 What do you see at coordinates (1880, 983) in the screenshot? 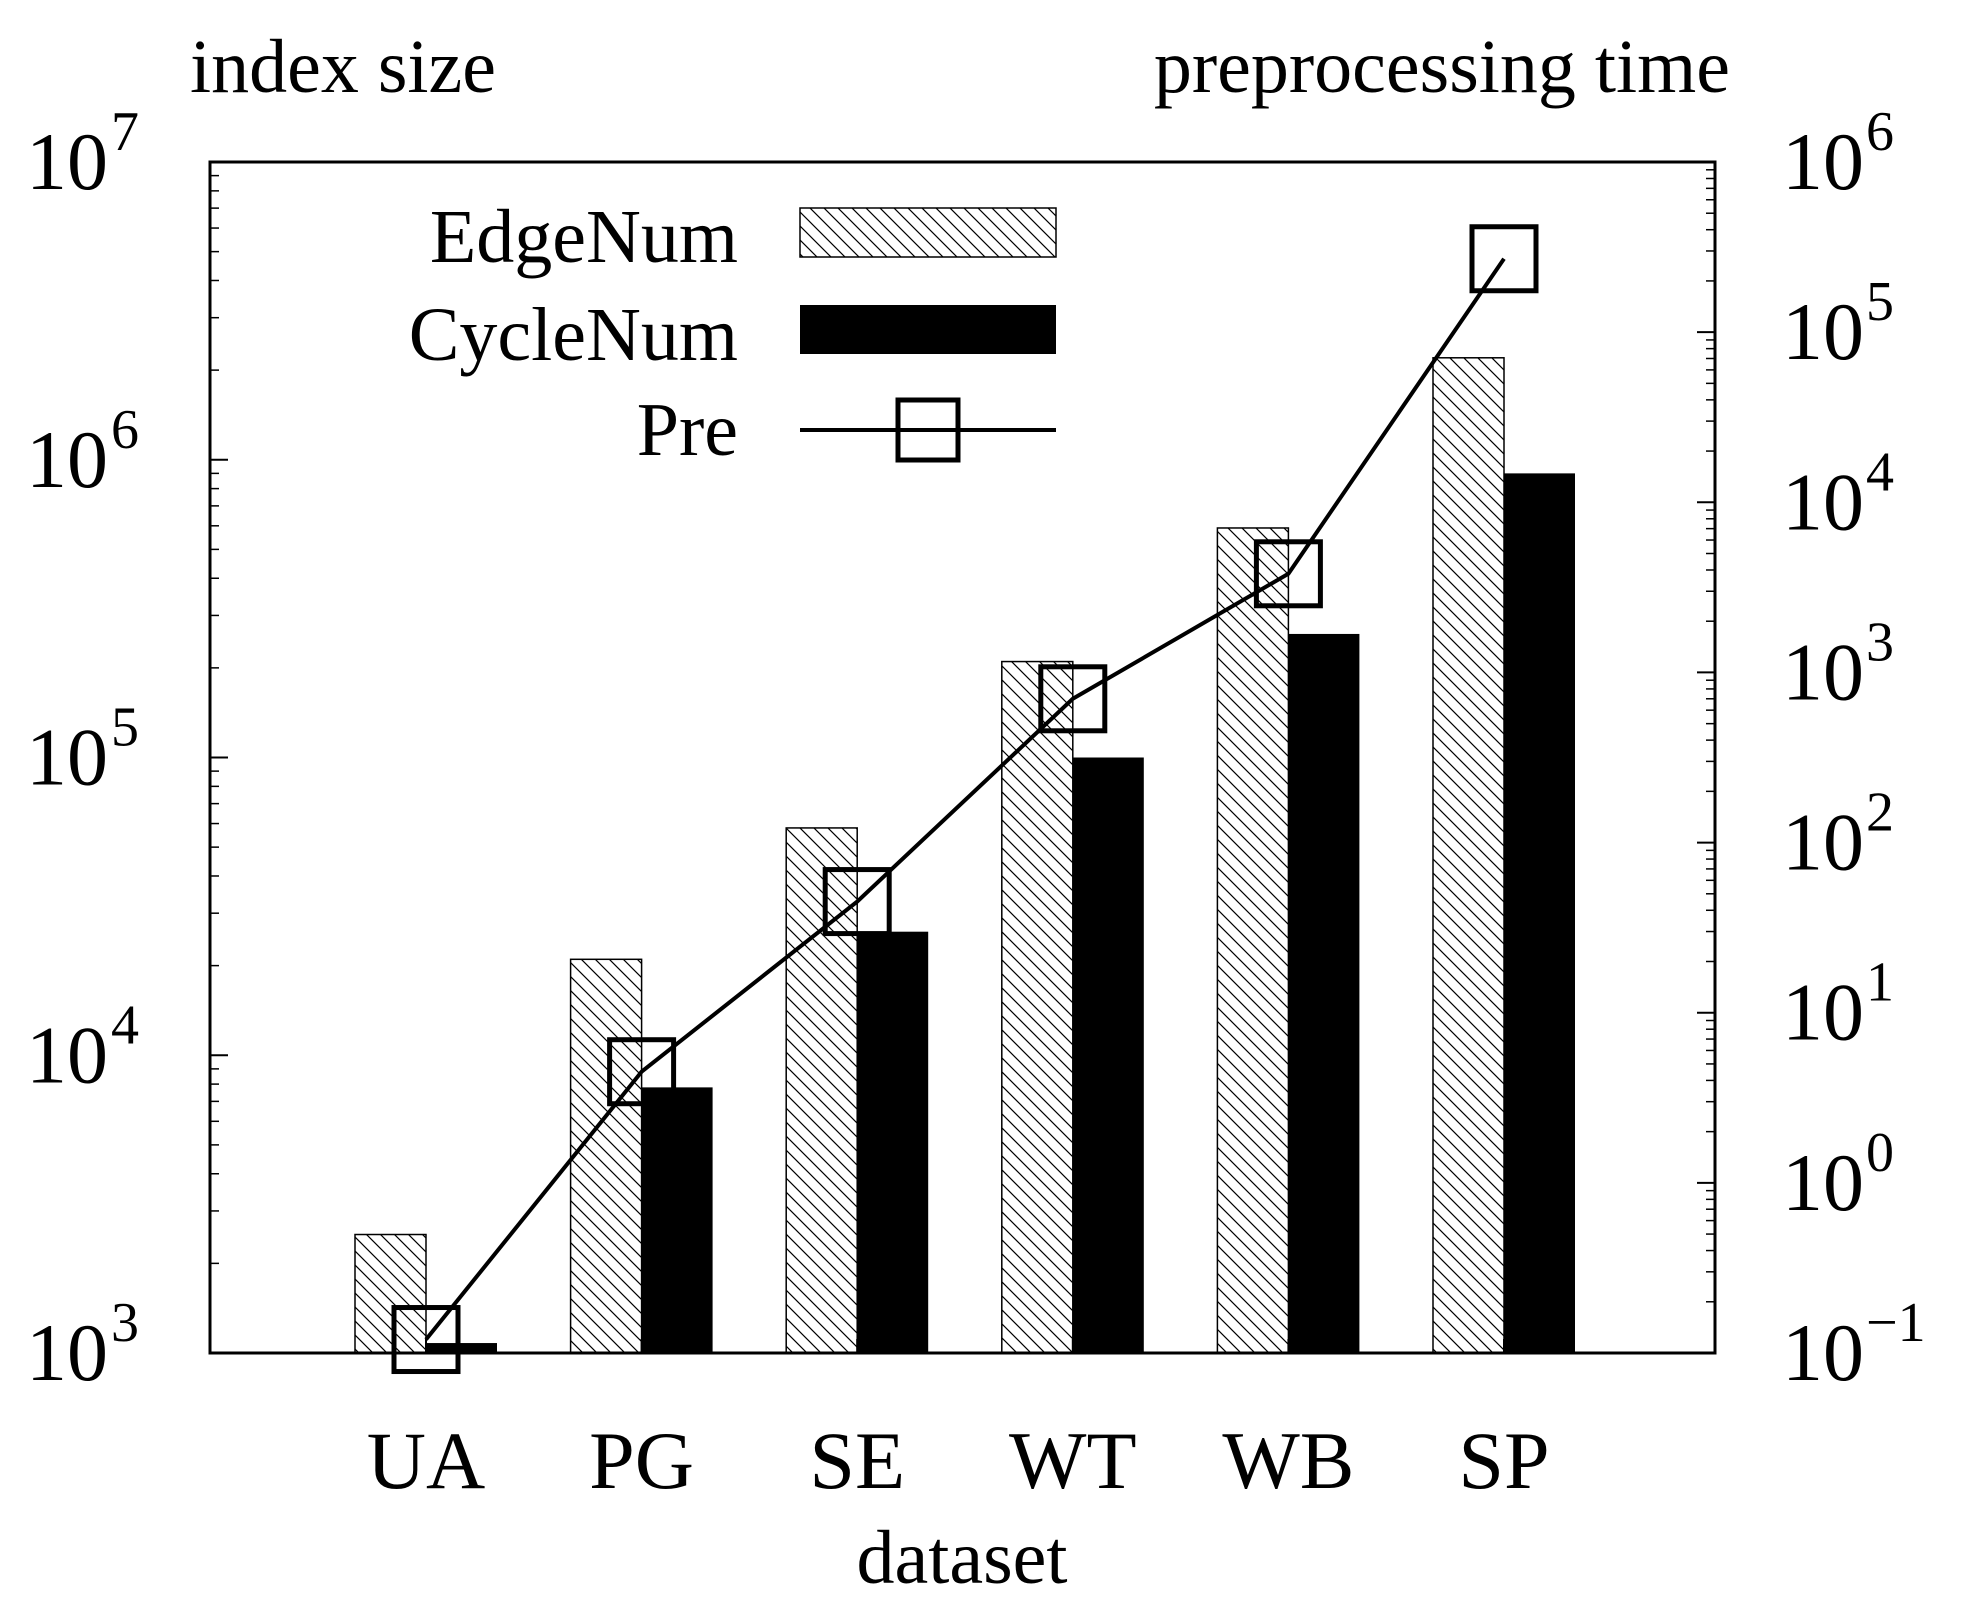
I see `y2-tick-exponent: 1` at bounding box center [1880, 983].